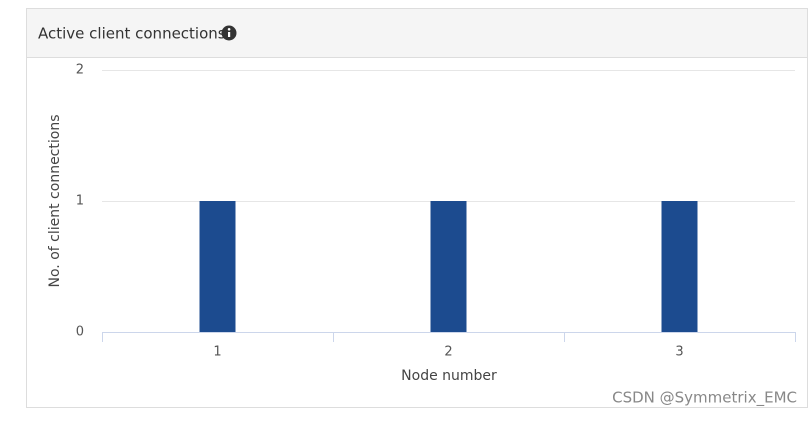  I want to click on x-axis-label: Node number, so click(449, 376).